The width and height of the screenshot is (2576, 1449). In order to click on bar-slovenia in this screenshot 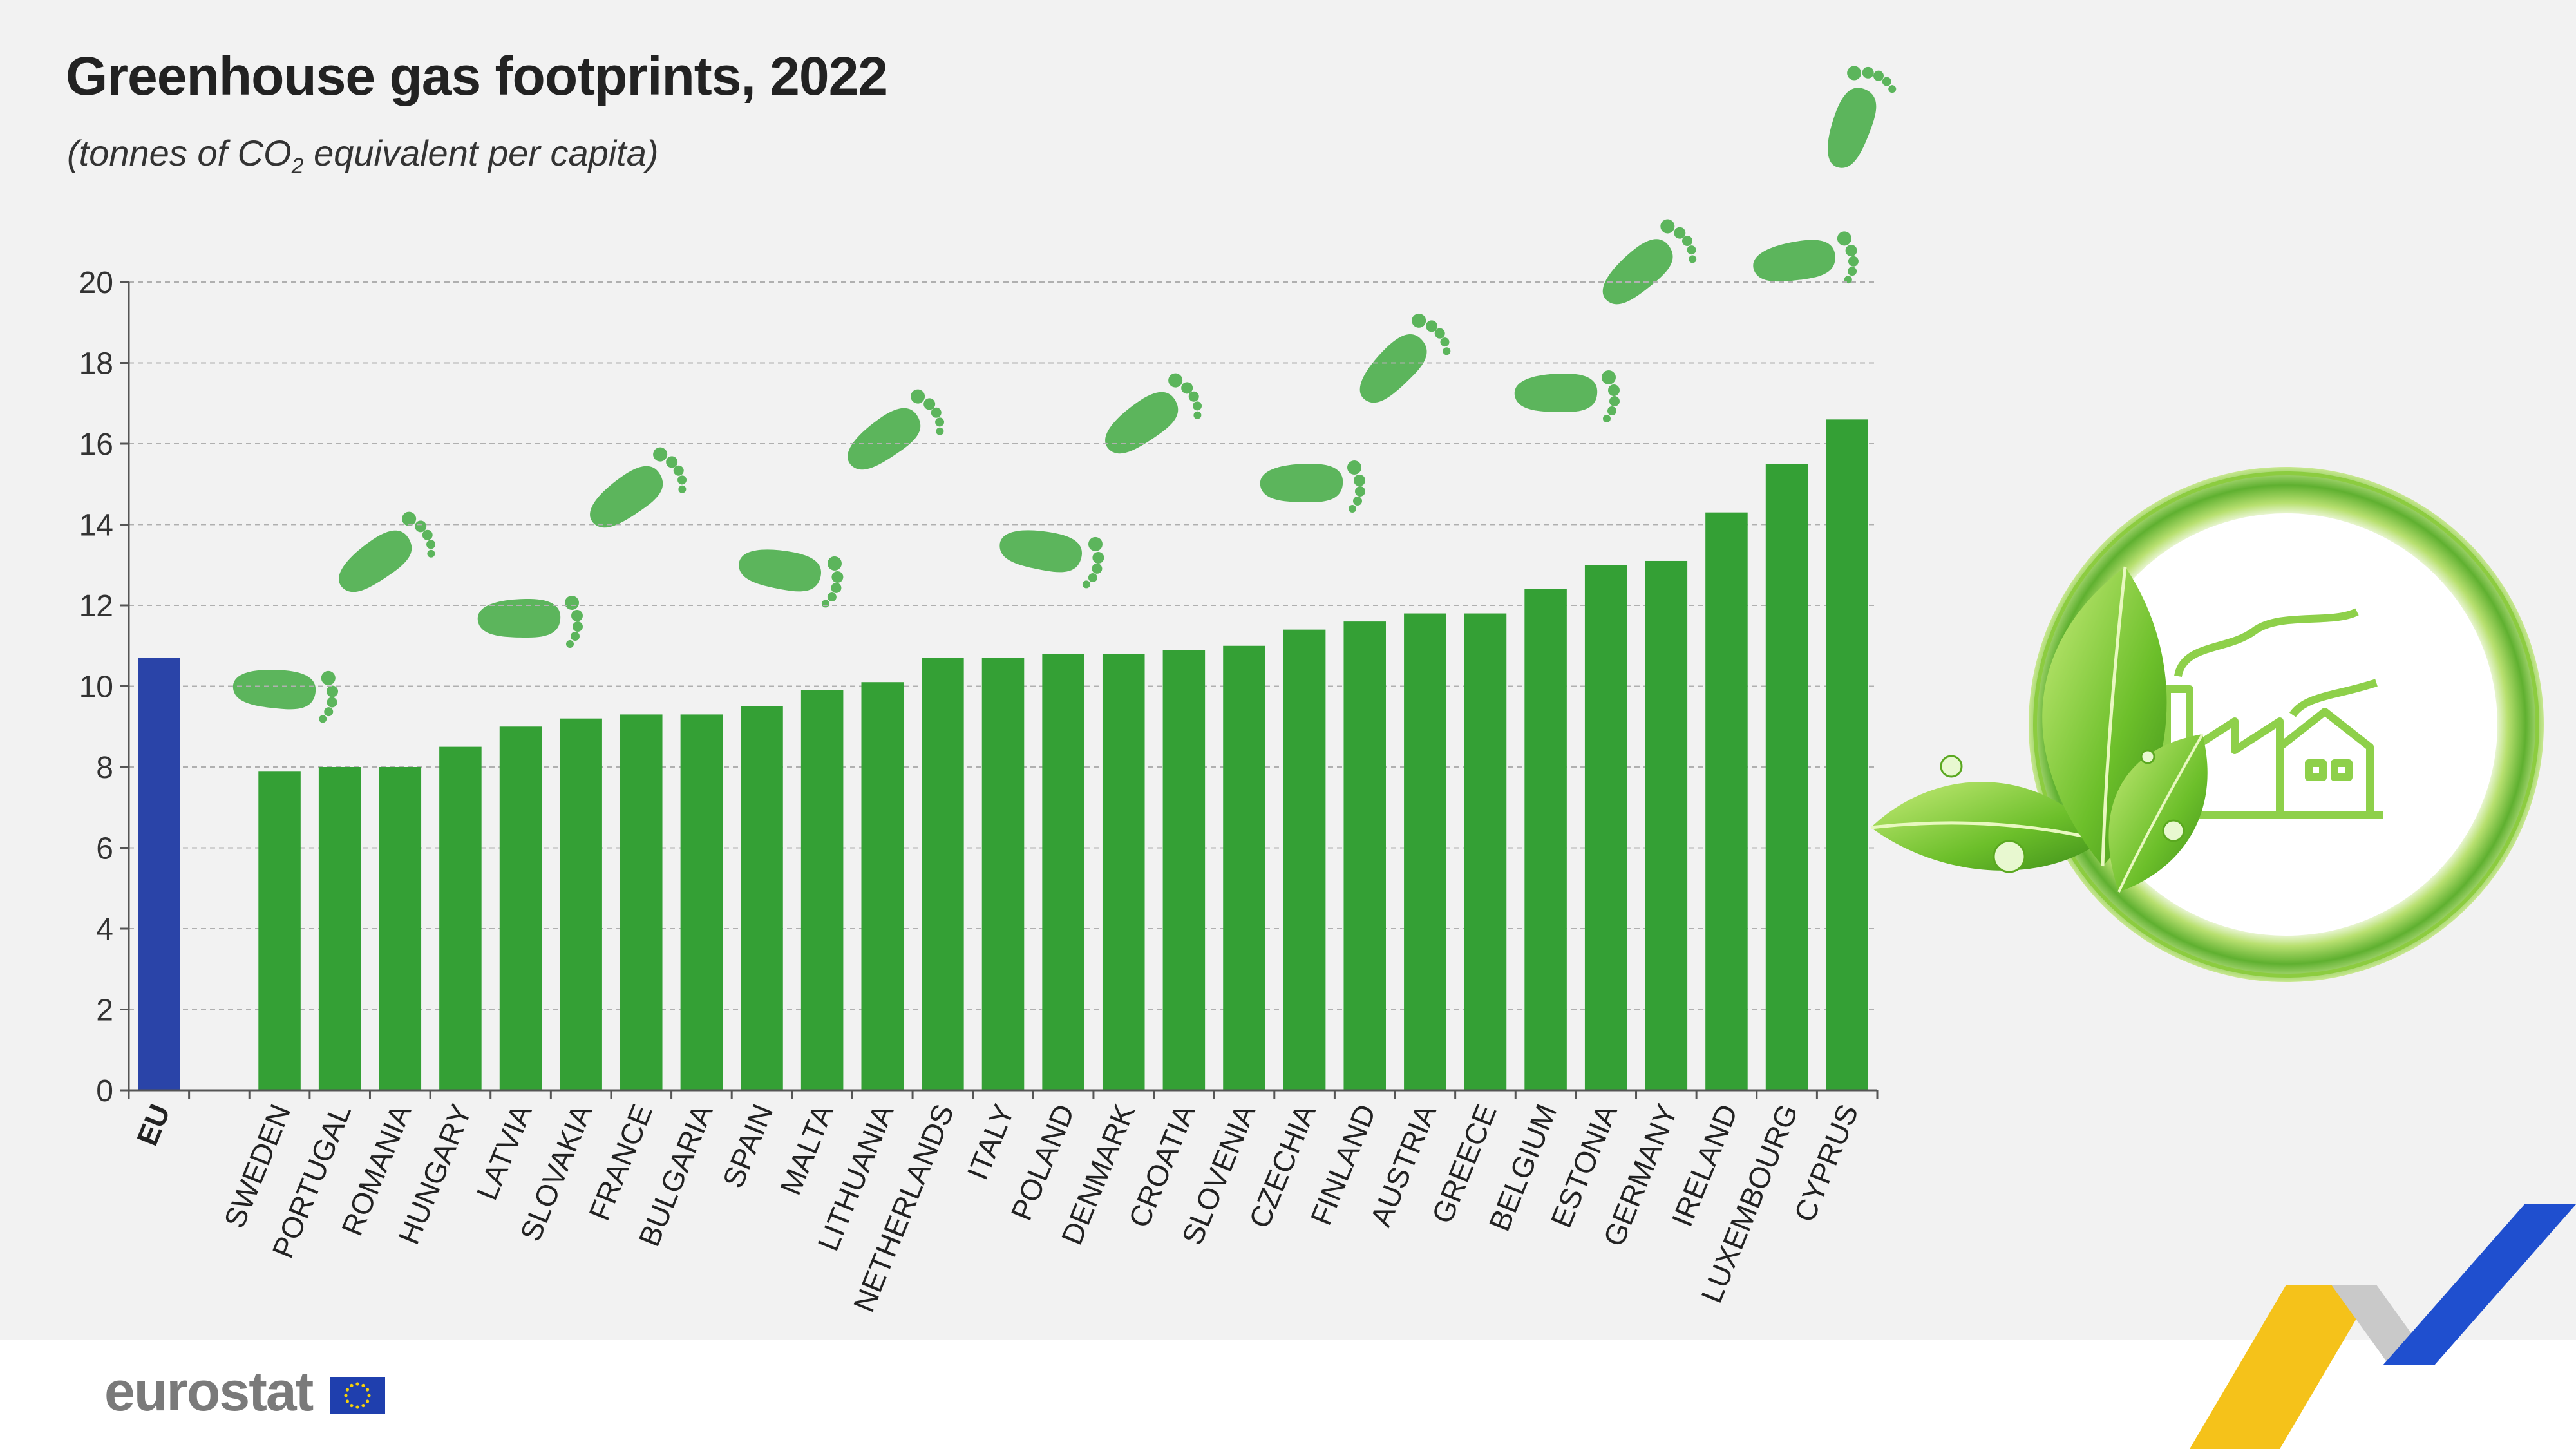, I will do `click(1244, 868)`.